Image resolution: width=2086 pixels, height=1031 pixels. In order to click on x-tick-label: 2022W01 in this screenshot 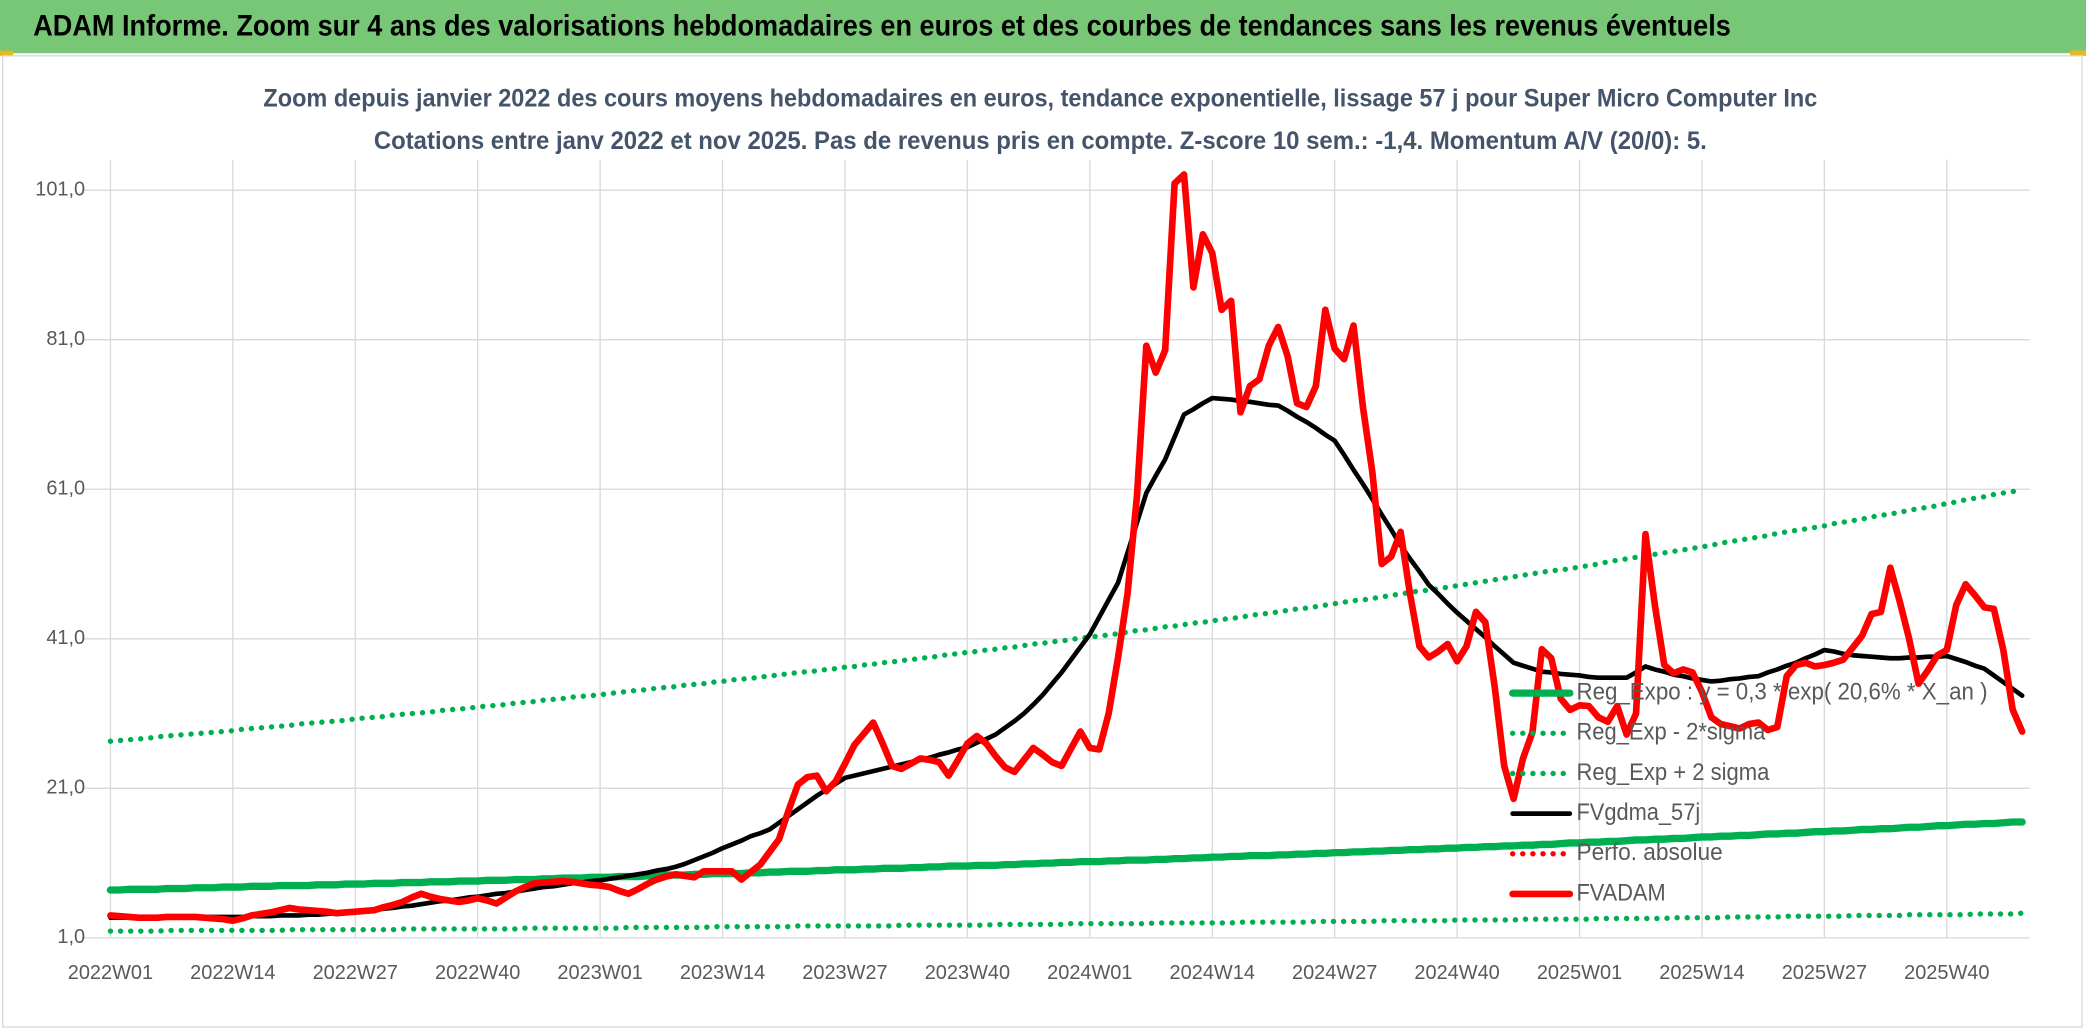, I will do `click(110, 973)`.